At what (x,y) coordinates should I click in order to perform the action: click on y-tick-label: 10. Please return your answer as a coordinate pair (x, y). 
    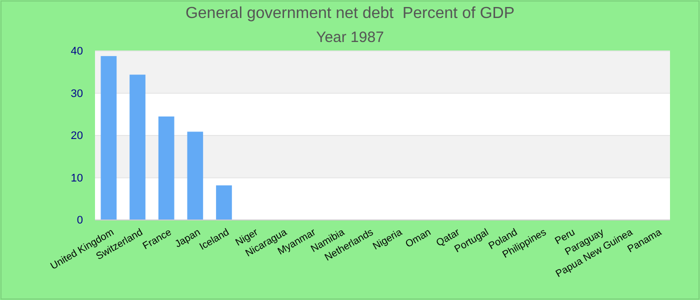
    Looking at the image, I should click on (76, 178).